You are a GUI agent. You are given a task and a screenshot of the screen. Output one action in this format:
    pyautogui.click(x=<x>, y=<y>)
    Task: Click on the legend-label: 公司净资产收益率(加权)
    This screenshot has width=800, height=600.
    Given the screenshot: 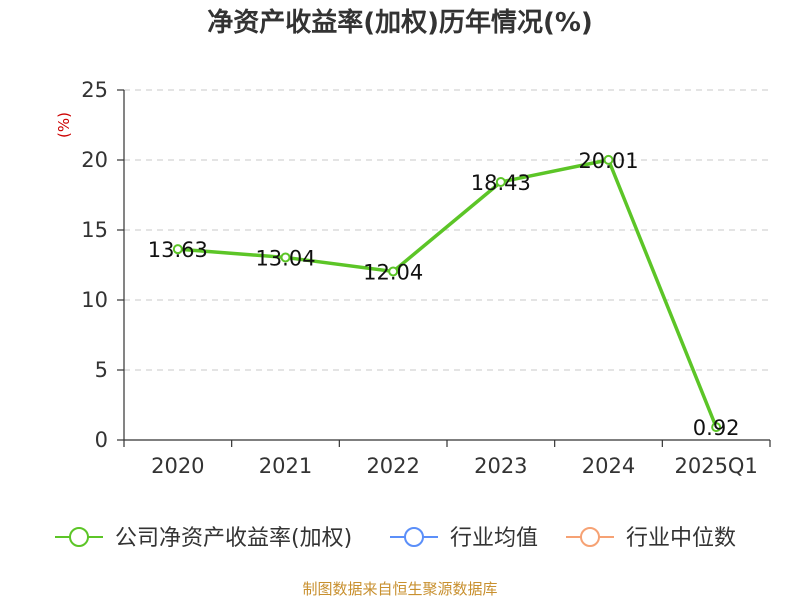 What is the action you would take?
    pyautogui.click(x=233, y=538)
    